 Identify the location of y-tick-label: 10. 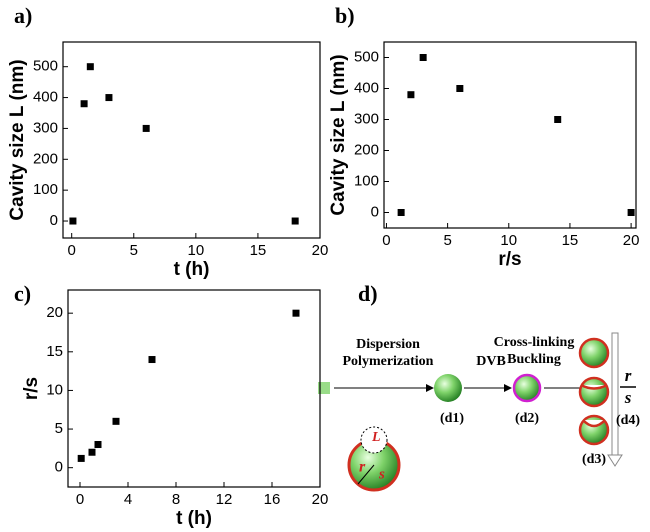
(54, 389).